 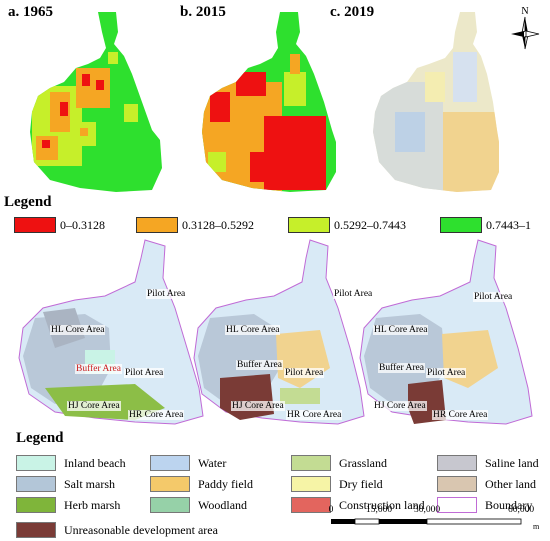 I want to click on legend-landuse-item: Salt marsh, so click(x=65, y=484).